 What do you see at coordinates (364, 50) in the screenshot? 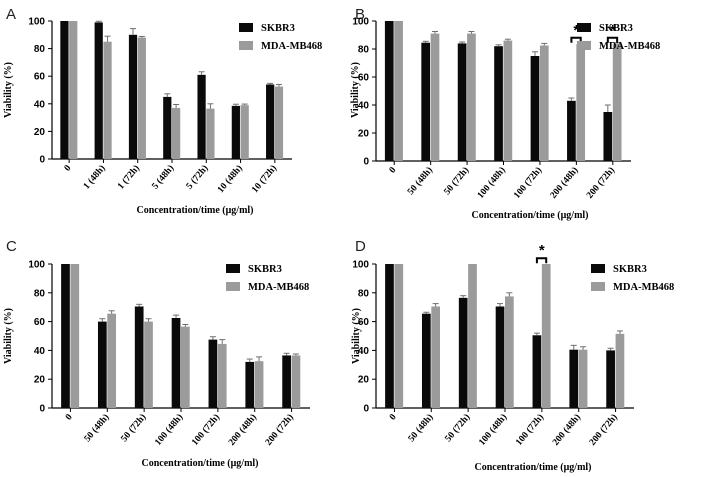
I see `panel-b-y-tick-label: 80` at bounding box center [364, 50].